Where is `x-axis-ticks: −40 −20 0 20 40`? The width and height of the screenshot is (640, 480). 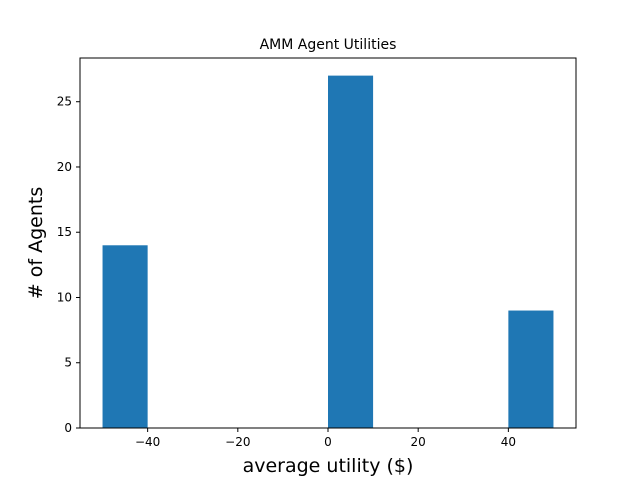 x-axis-ticks: −40 −20 0 20 40 is located at coordinates (325, 438).